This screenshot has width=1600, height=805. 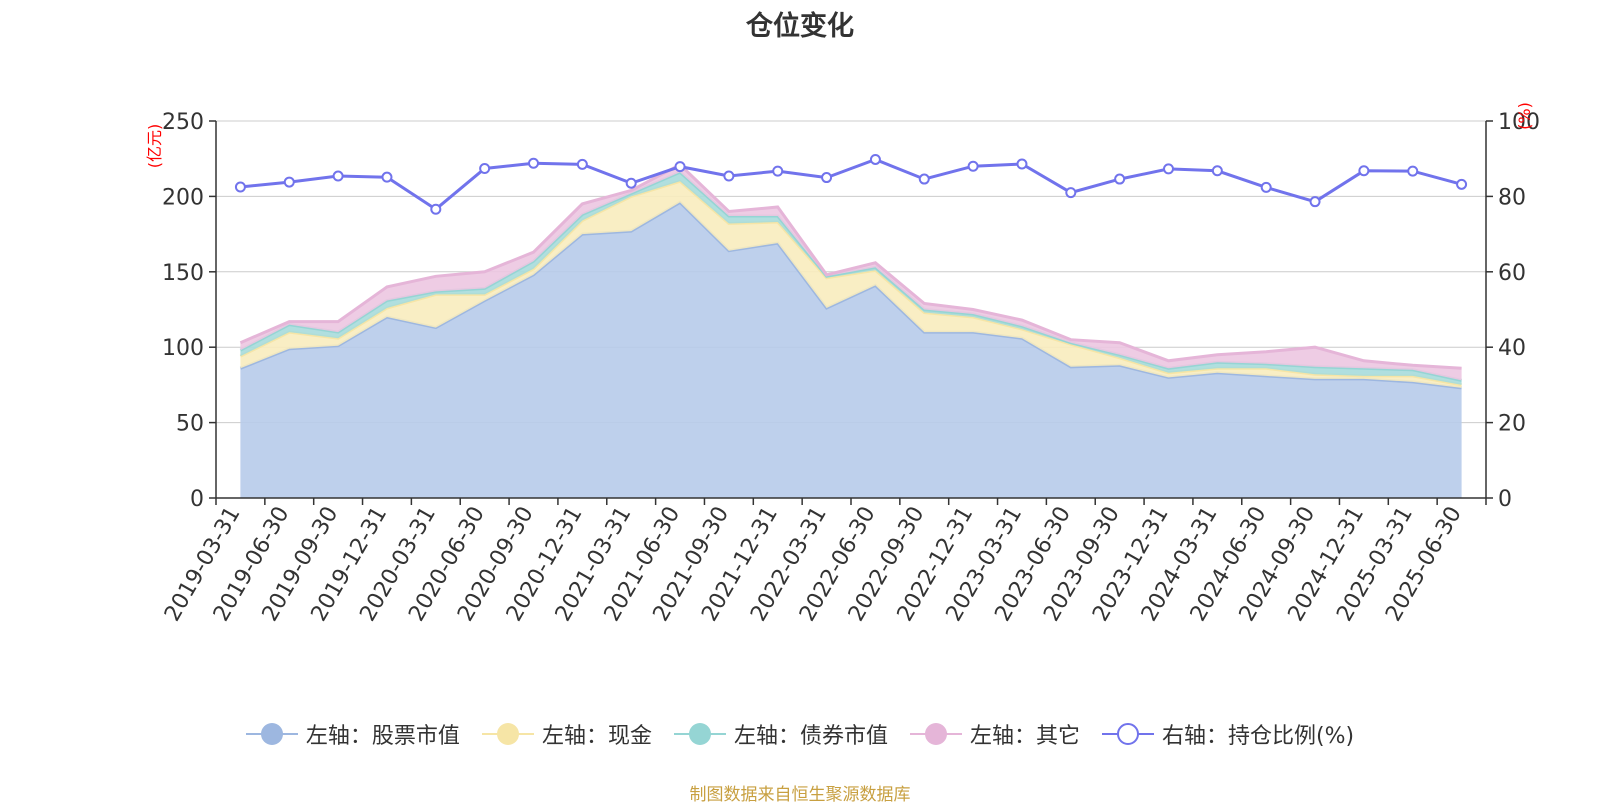 What do you see at coordinates (596, 736) in the screenshot?
I see `legend-label-cash: 左轴：现金` at bounding box center [596, 736].